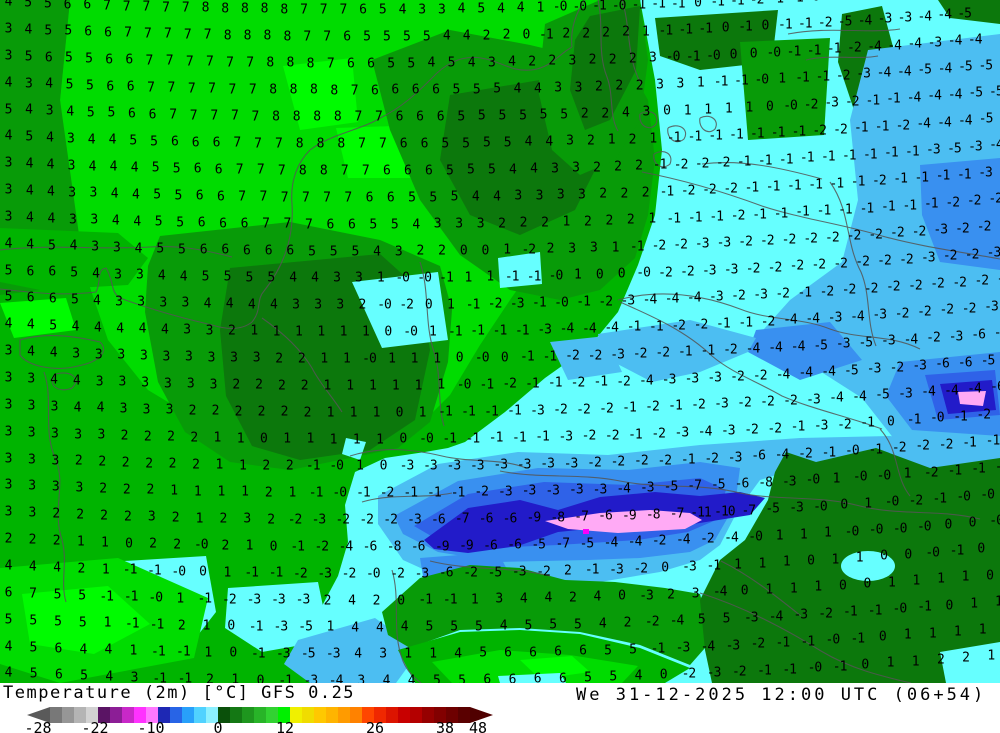 The height and width of the screenshot is (733, 1000). I want to click on grid-value: -9, so click(442, 547).